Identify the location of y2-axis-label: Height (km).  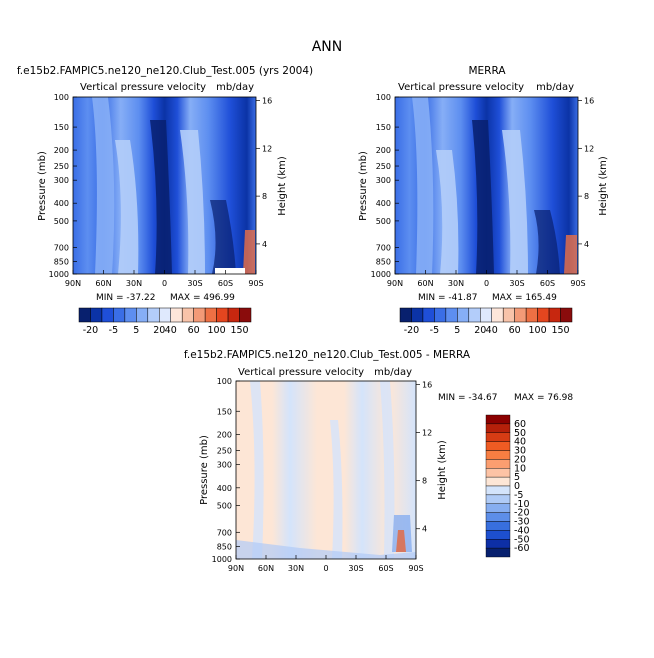
(603, 186).